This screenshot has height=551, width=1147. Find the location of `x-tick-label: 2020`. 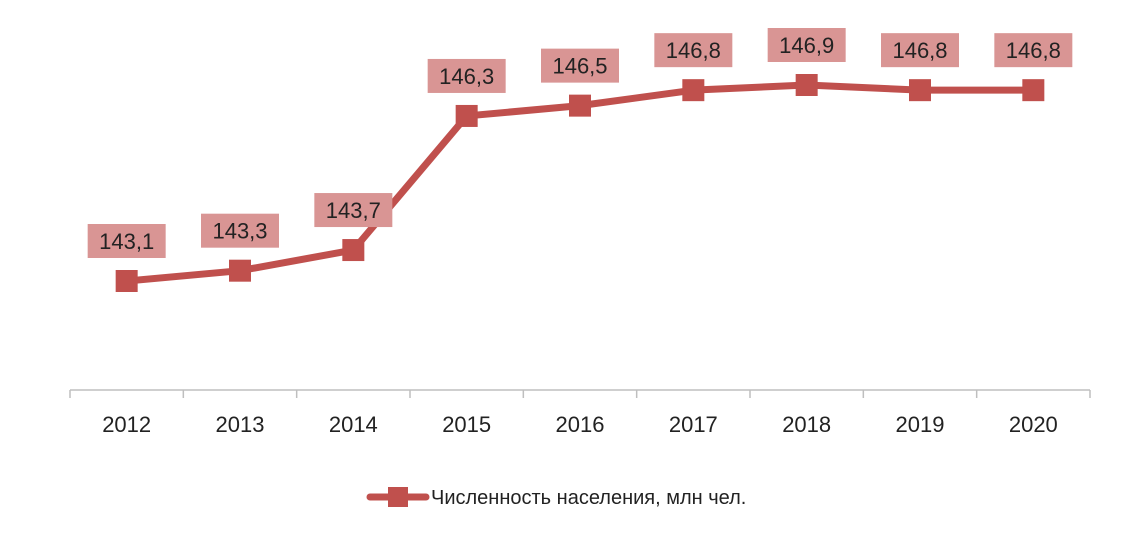

x-tick-label: 2020 is located at coordinates (1033, 424).